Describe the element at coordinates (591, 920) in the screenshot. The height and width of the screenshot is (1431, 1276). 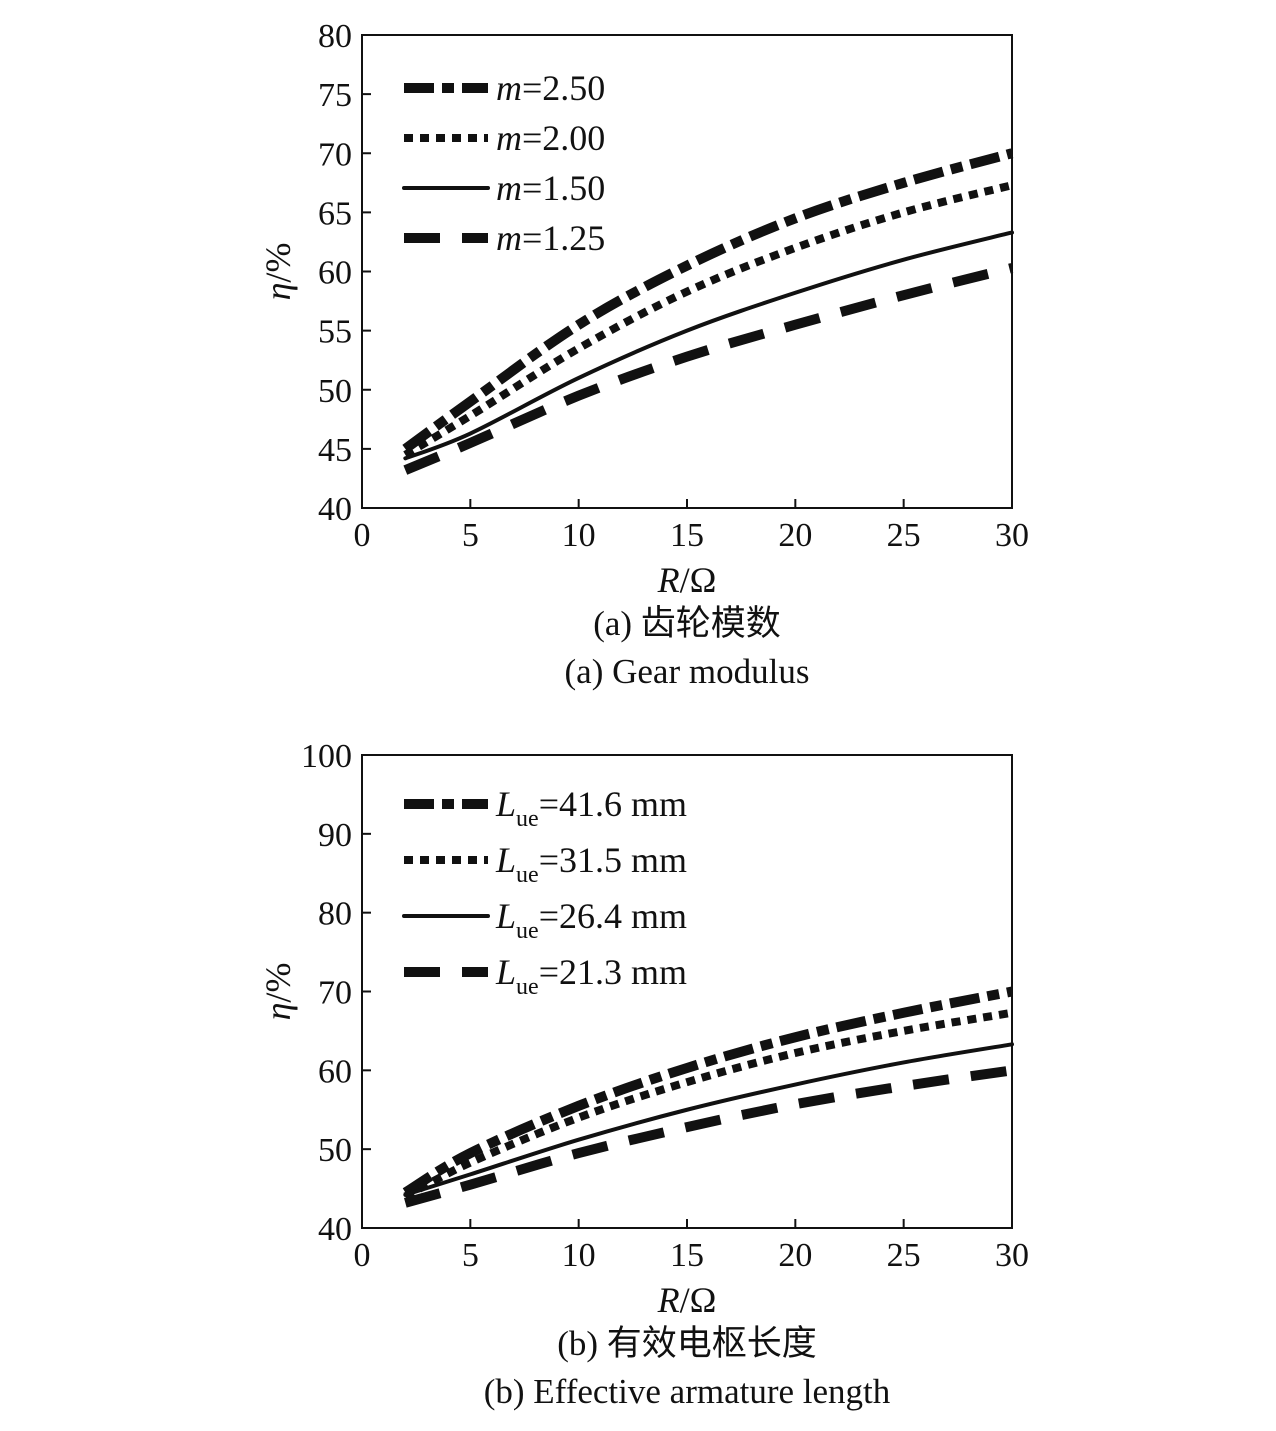
I see `legend-label-3: Lue=26.4 mm` at that location.